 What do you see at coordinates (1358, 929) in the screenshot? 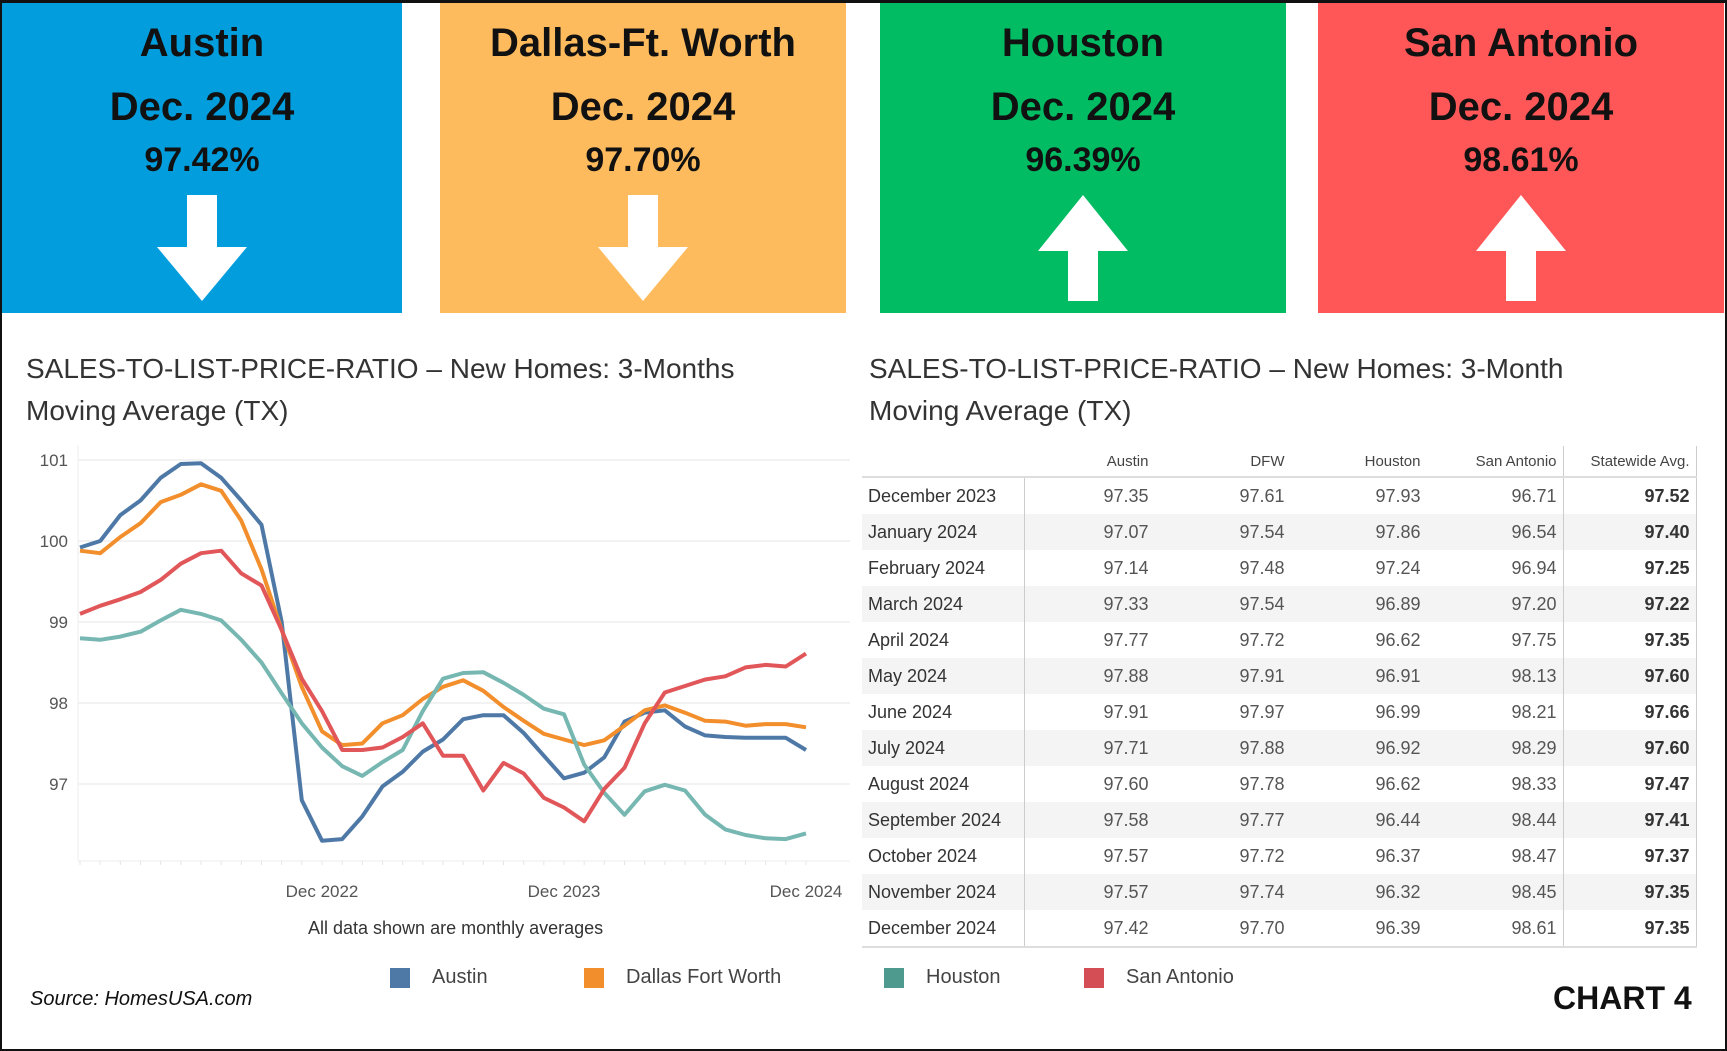
I see `cell-houston: 96.39` at bounding box center [1358, 929].